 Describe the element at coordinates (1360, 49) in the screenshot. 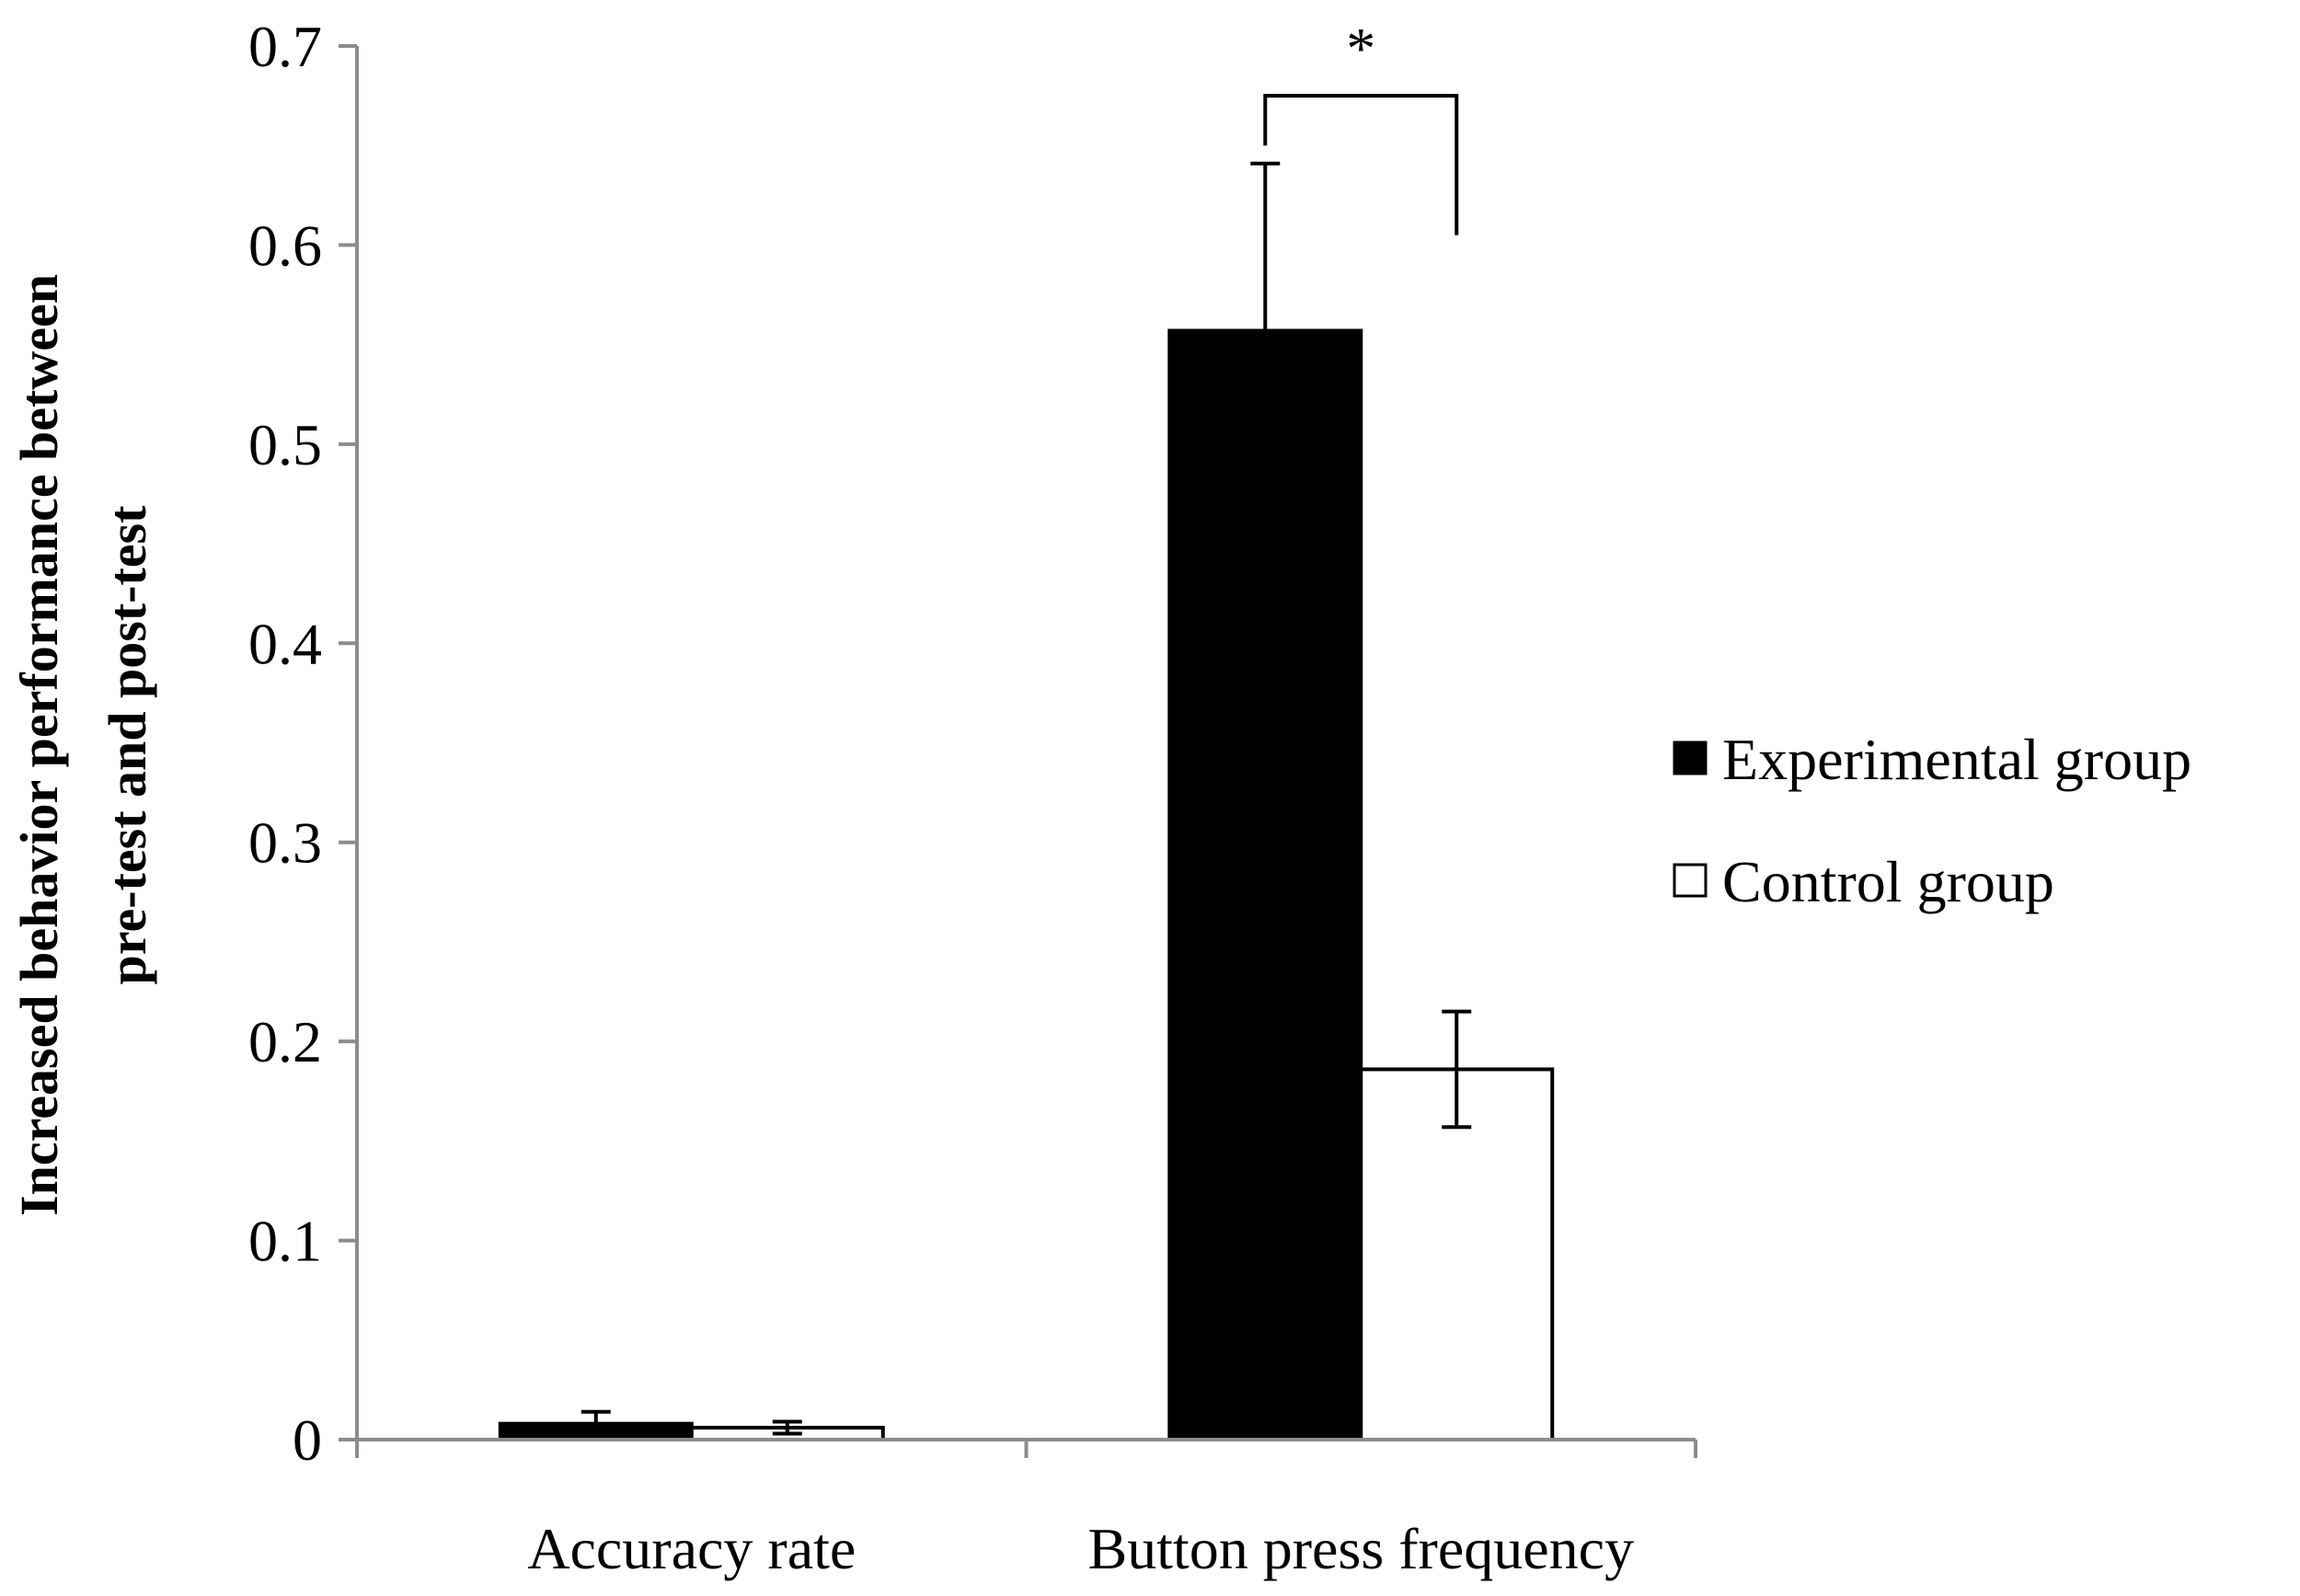

I see `significance-star: *` at that location.